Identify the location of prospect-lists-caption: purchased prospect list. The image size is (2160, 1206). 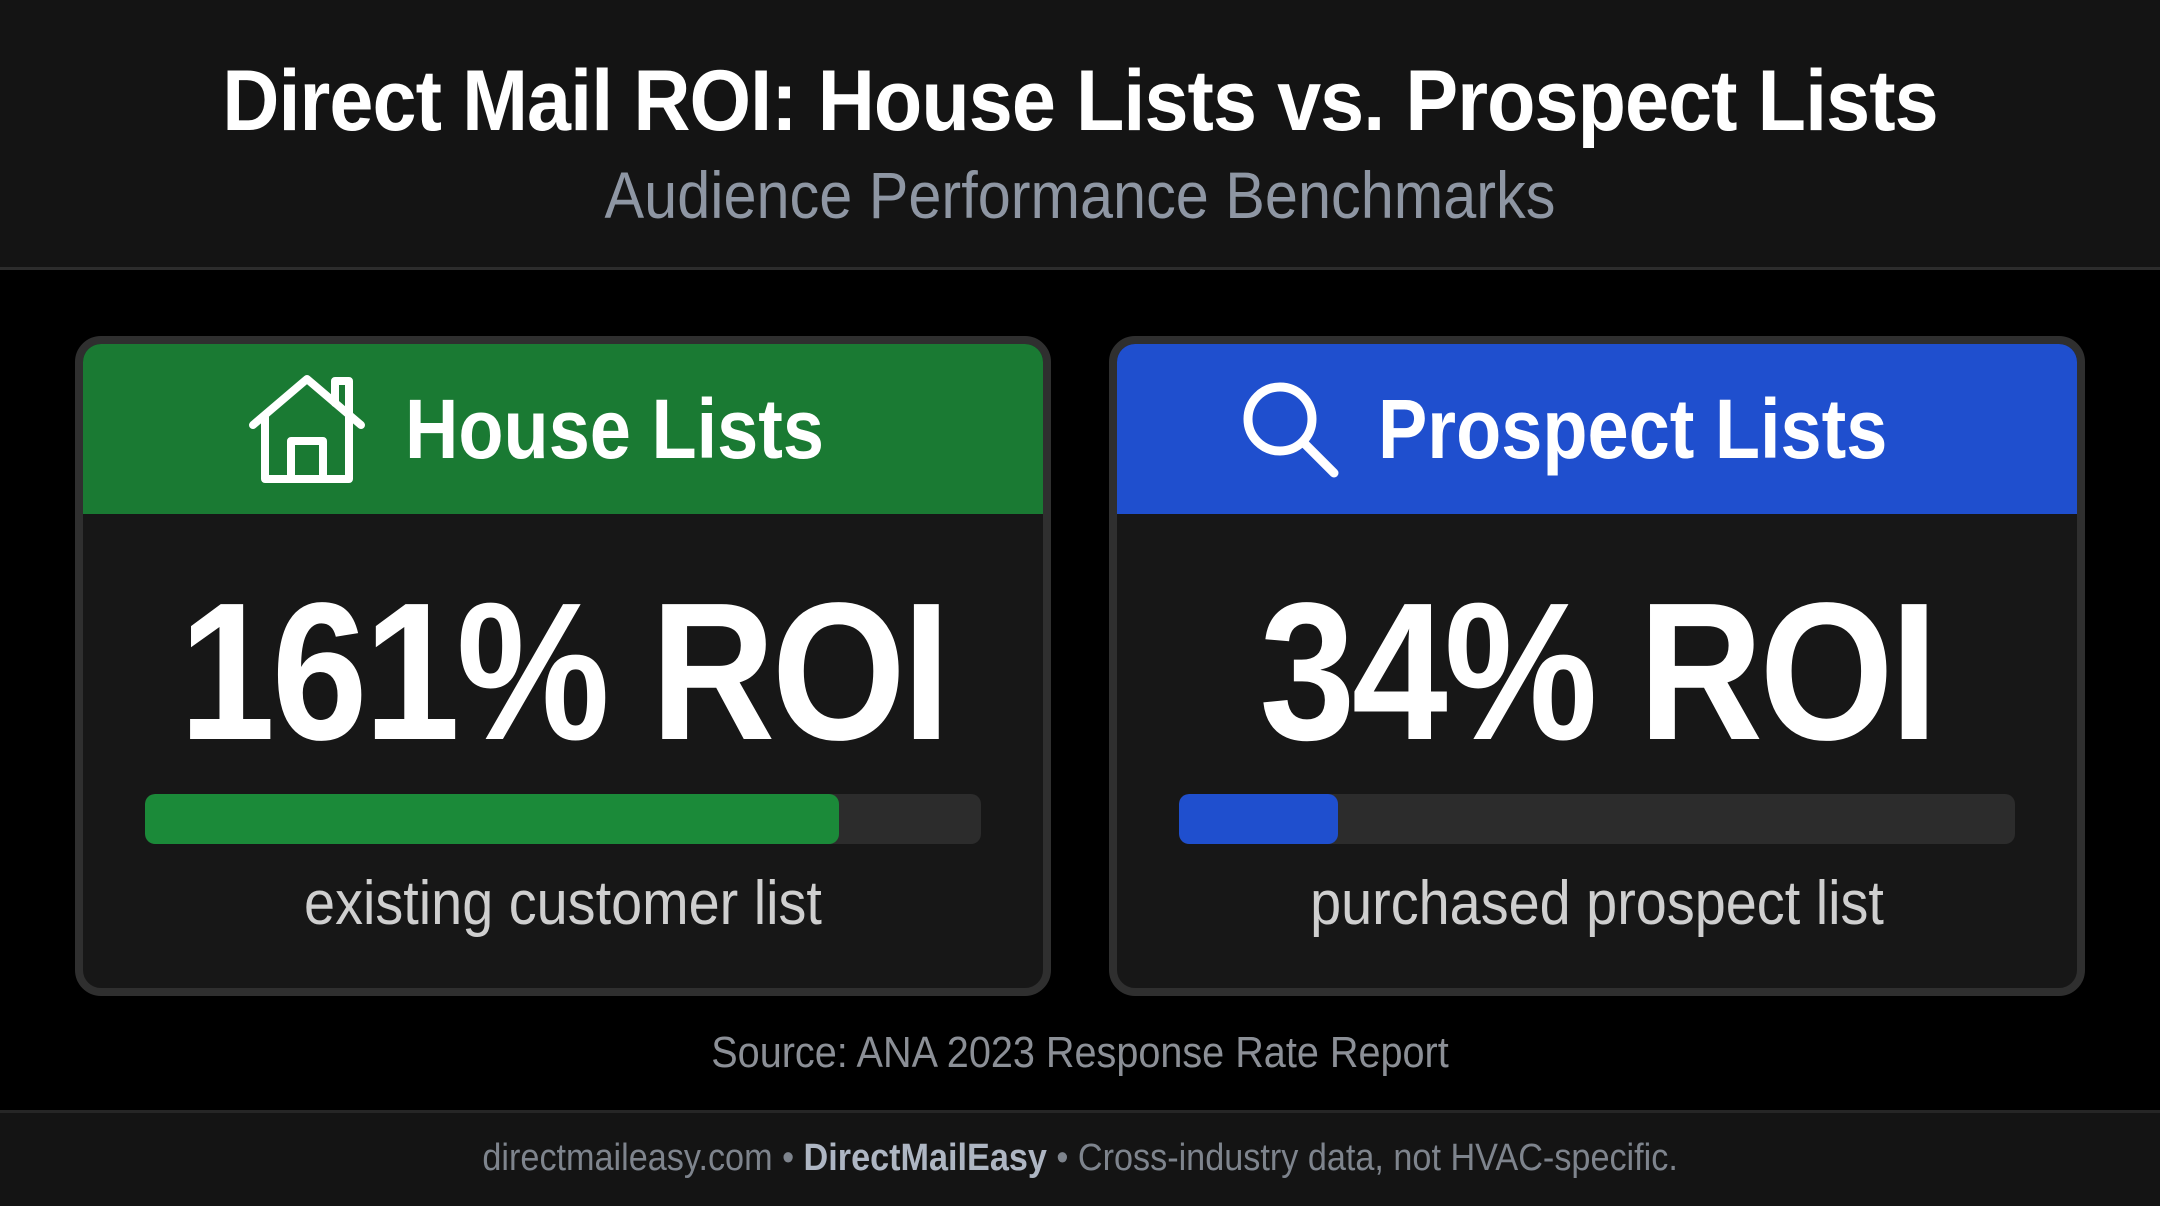
(1597, 903).